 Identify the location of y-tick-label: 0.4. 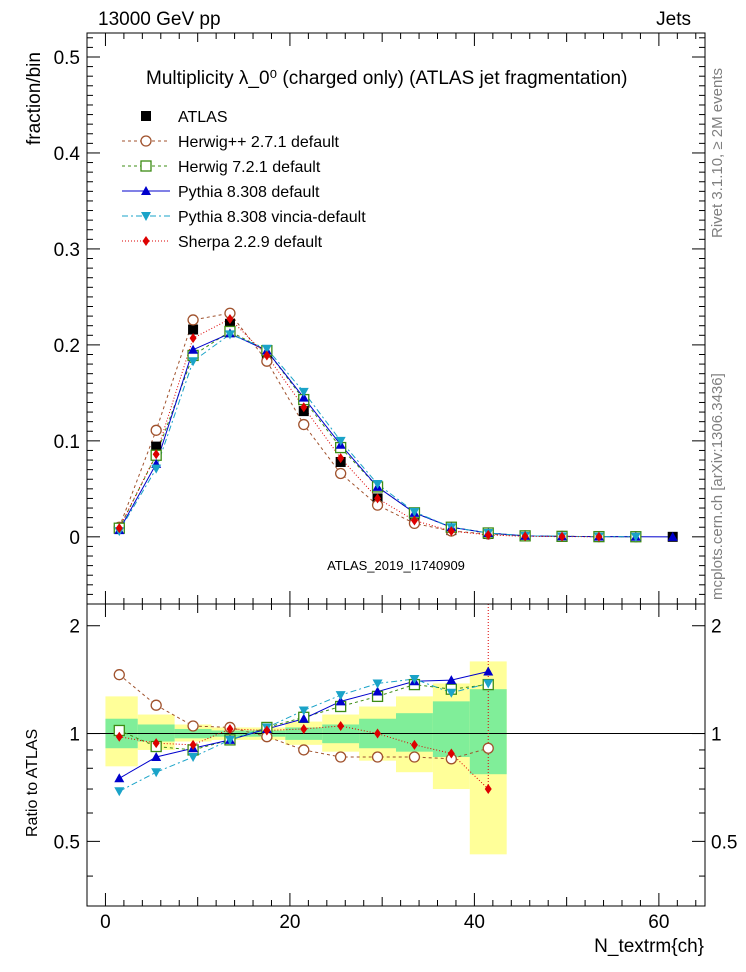
(67, 154).